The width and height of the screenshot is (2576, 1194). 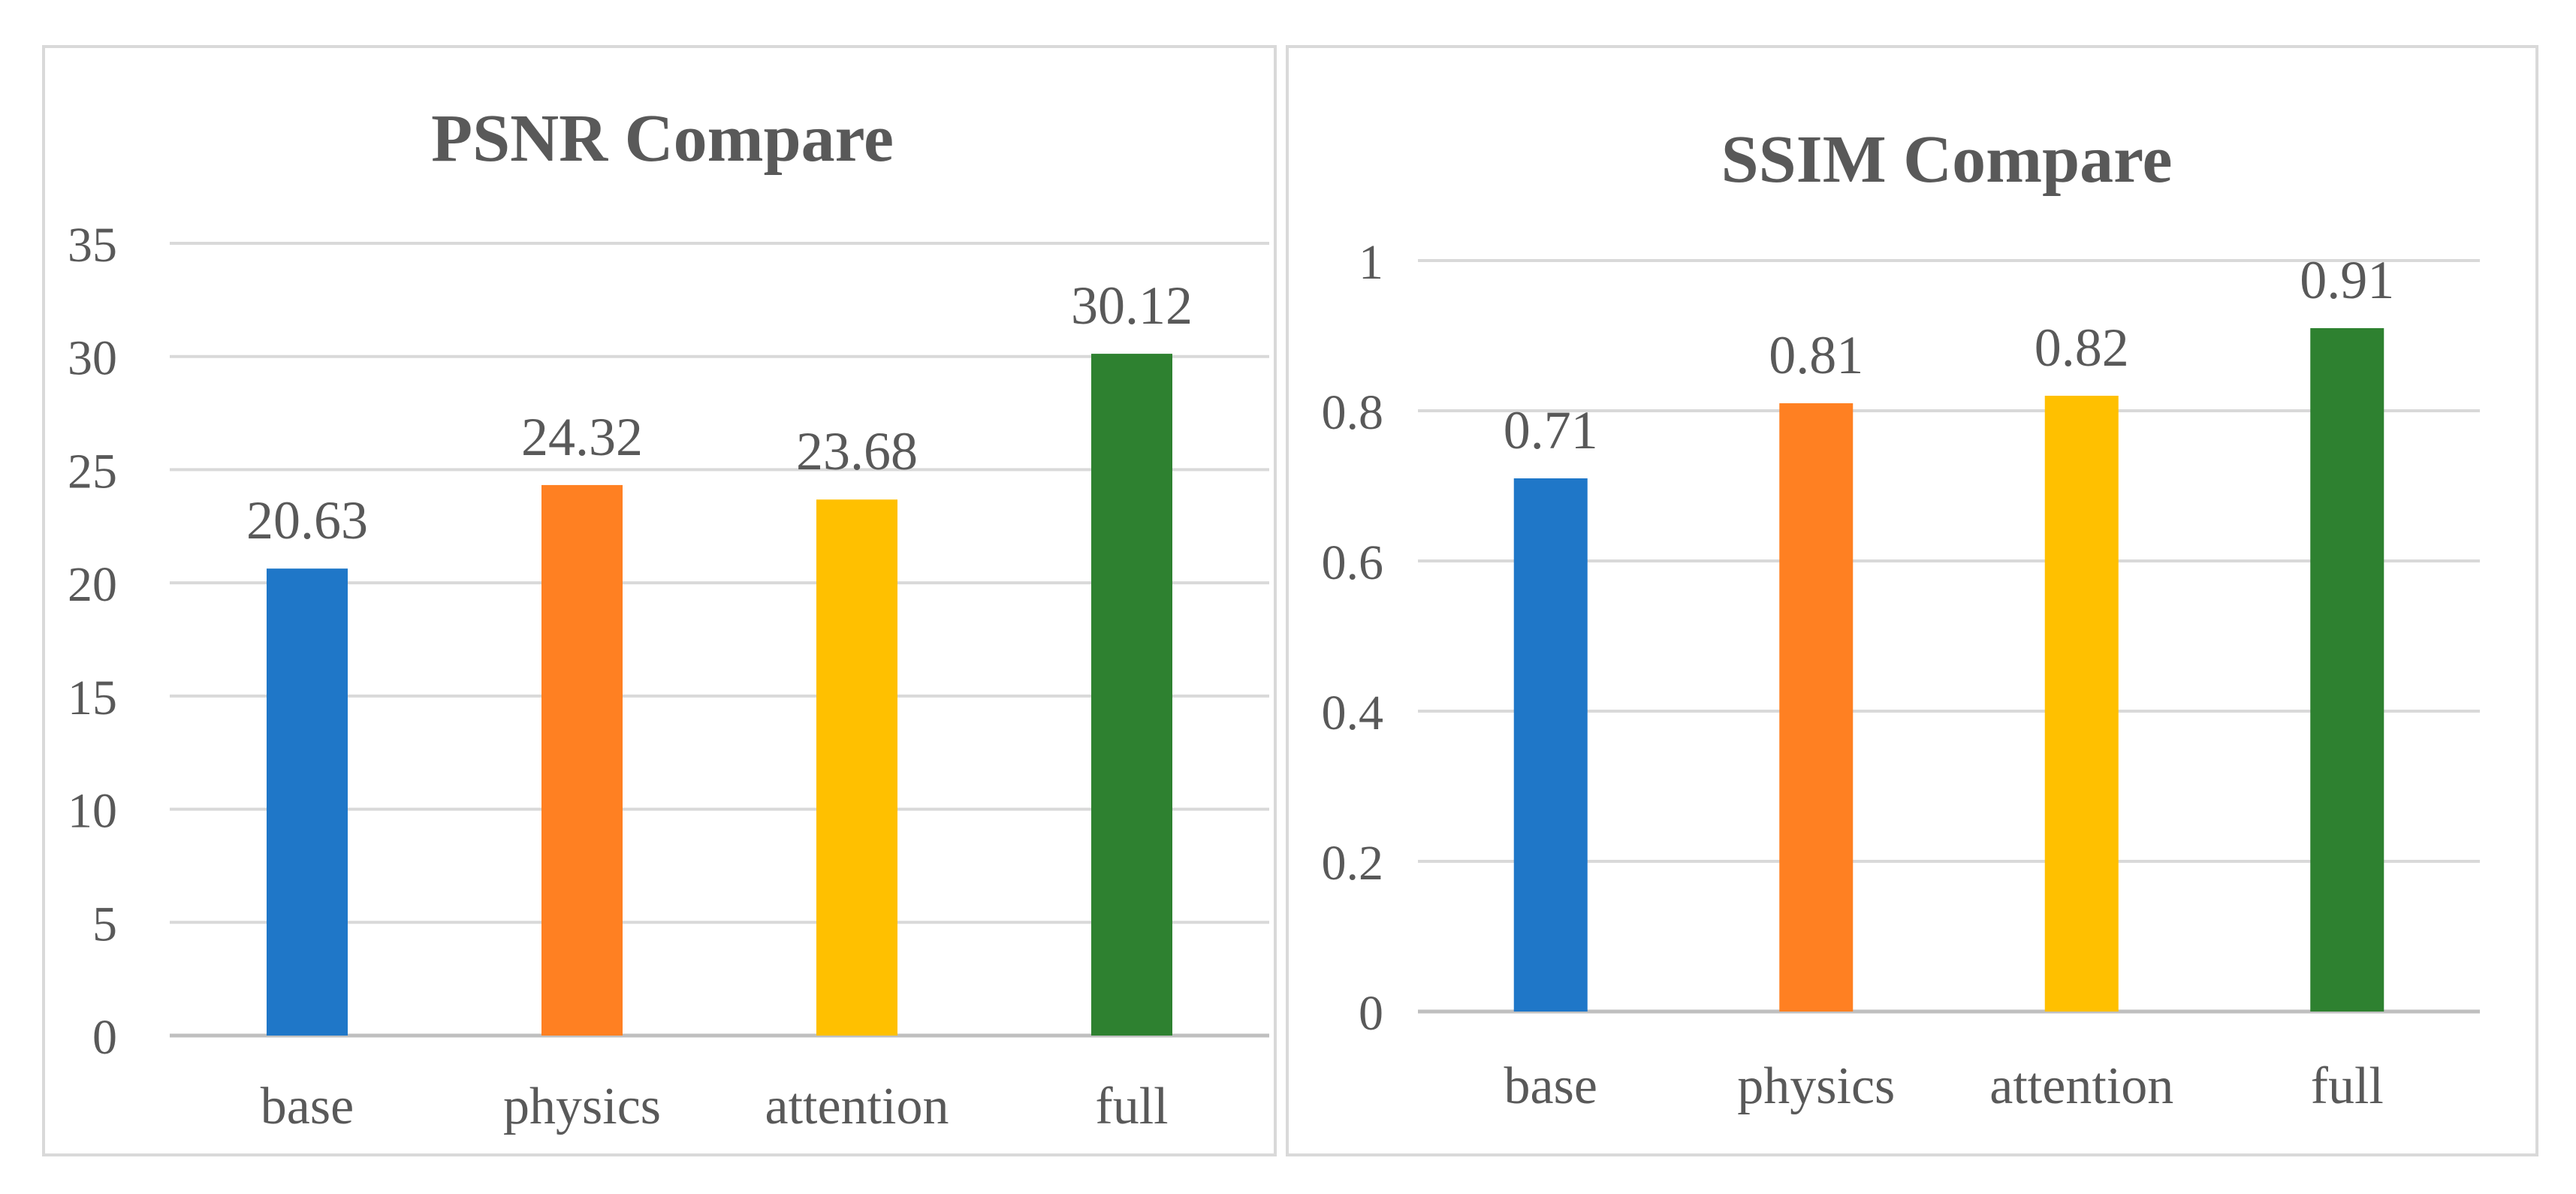 I want to click on psnr-category-label-attention: attention, so click(x=857, y=1107).